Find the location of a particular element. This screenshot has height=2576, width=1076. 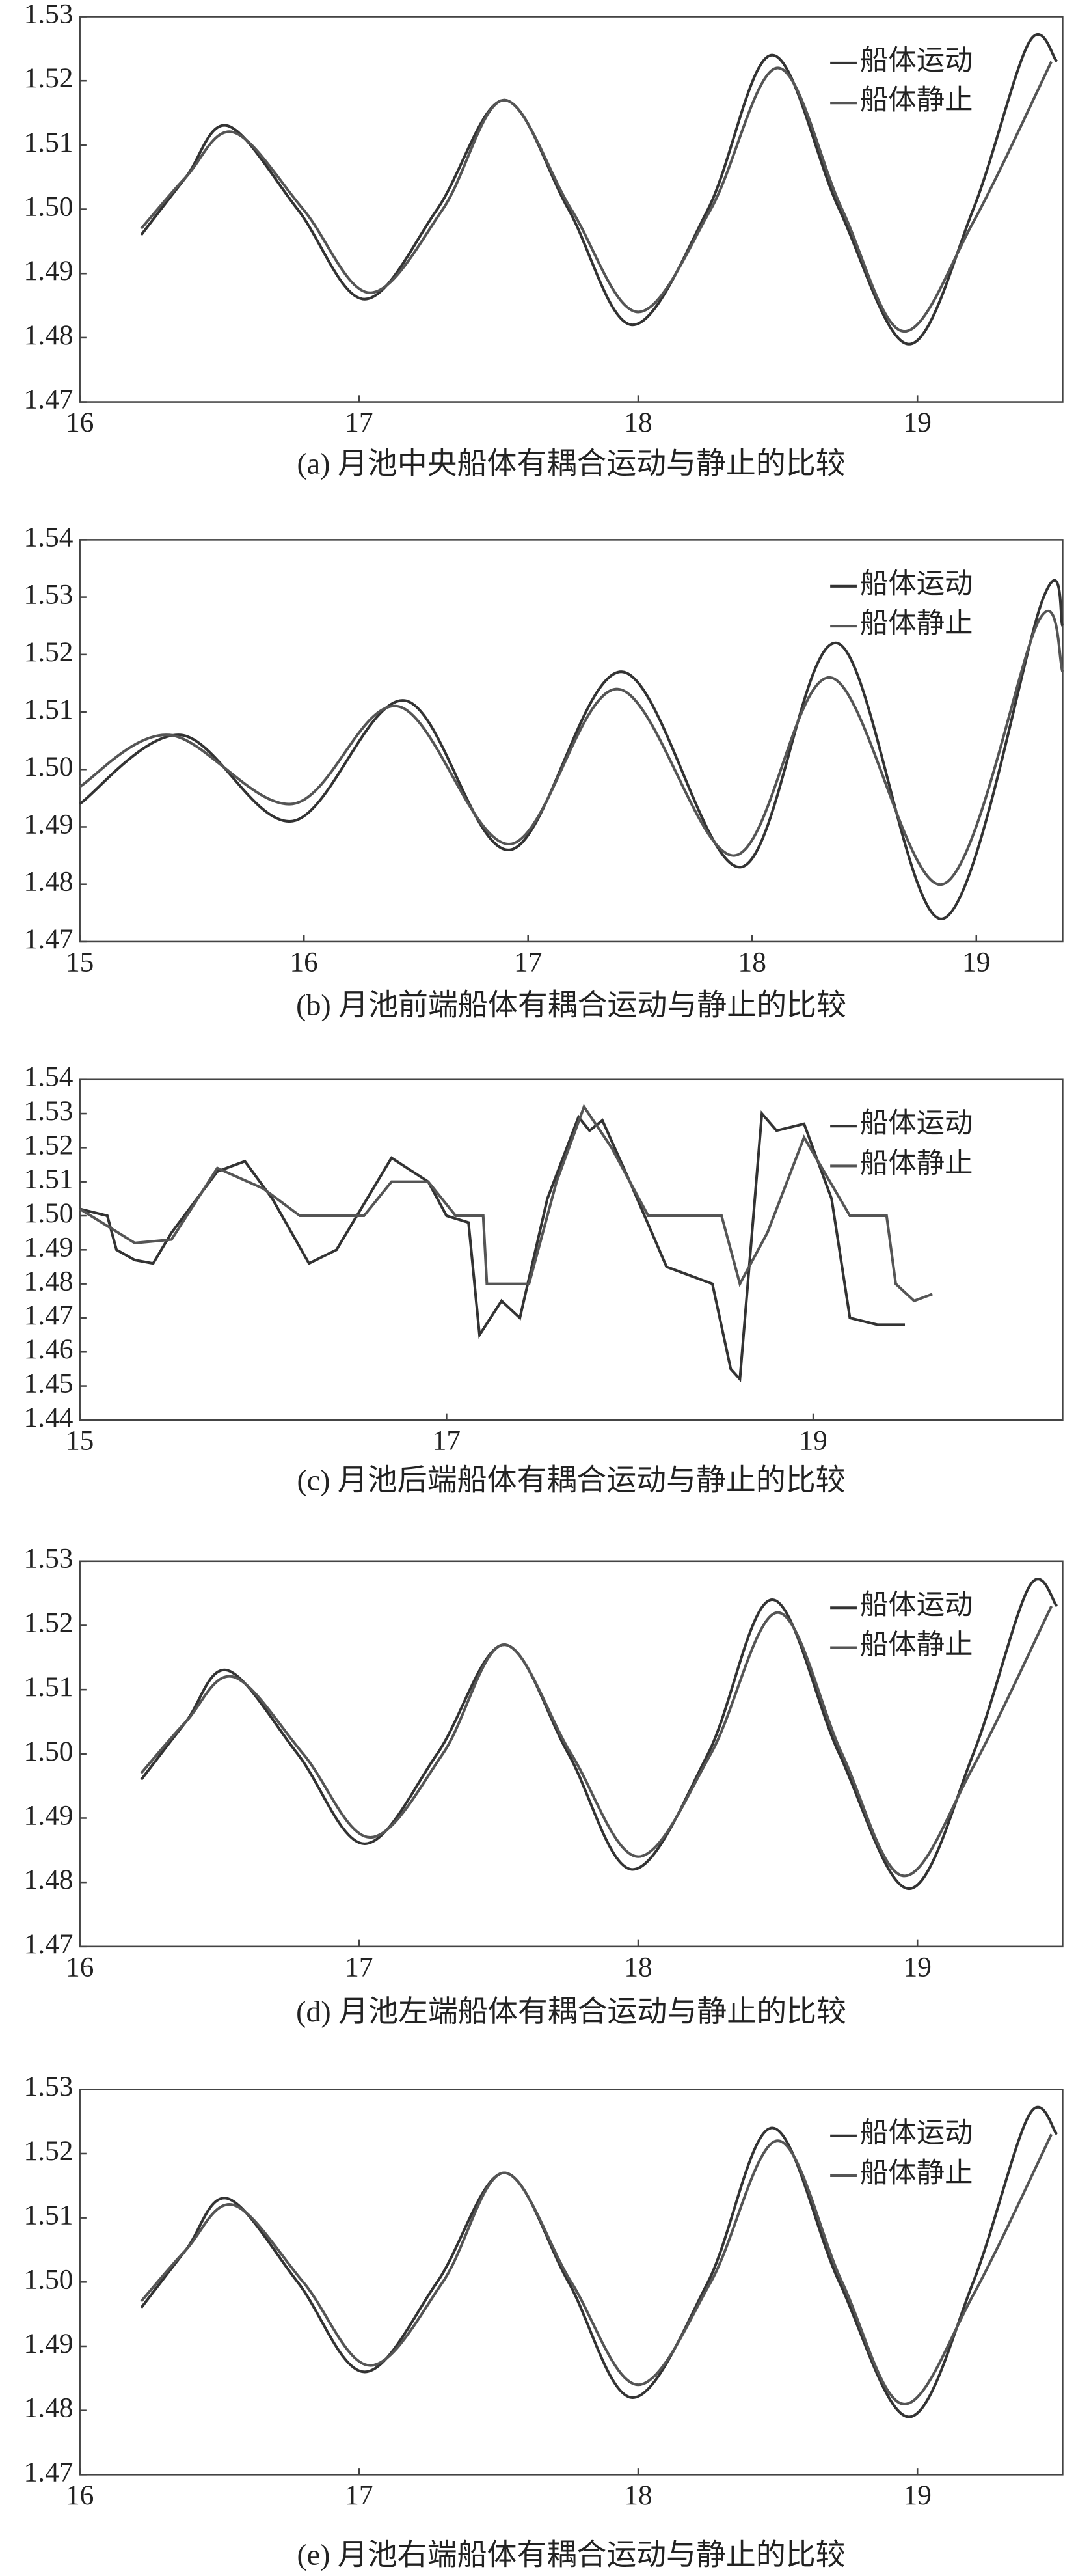

caption: (c) 月池后端船体有耦合运动与静止的比较 is located at coordinates (571, 1479).